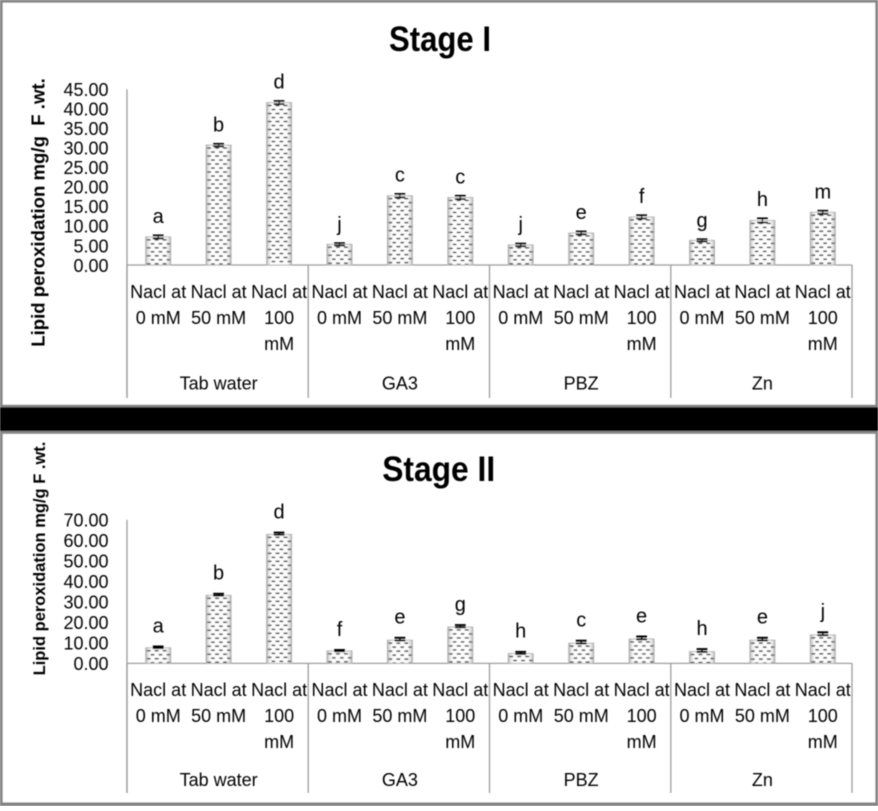  What do you see at coordinates (85, 207) in the screenshot?
I see `svg-text: 15.00` at bounding box center [85, 207].